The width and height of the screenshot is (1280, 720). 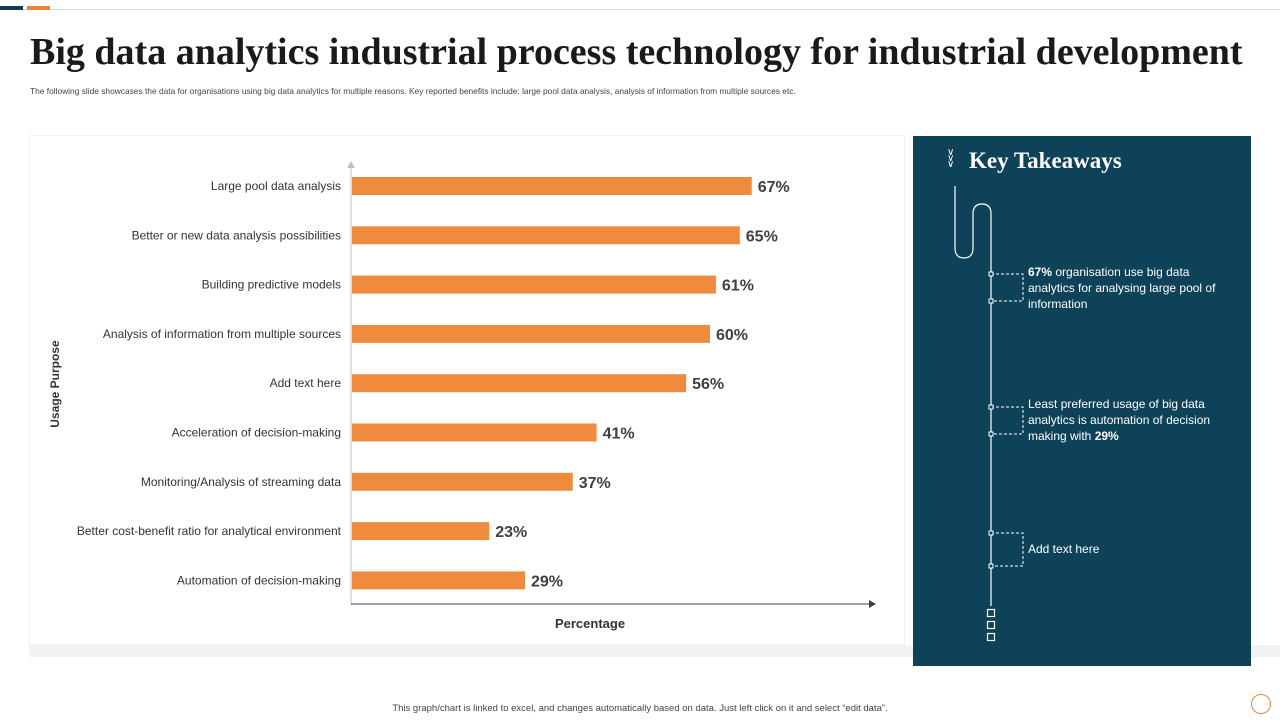 What do you see at coordinates (973, 396) in the screenshot?
I see `timeline-line` at bounding box center [973, 396].